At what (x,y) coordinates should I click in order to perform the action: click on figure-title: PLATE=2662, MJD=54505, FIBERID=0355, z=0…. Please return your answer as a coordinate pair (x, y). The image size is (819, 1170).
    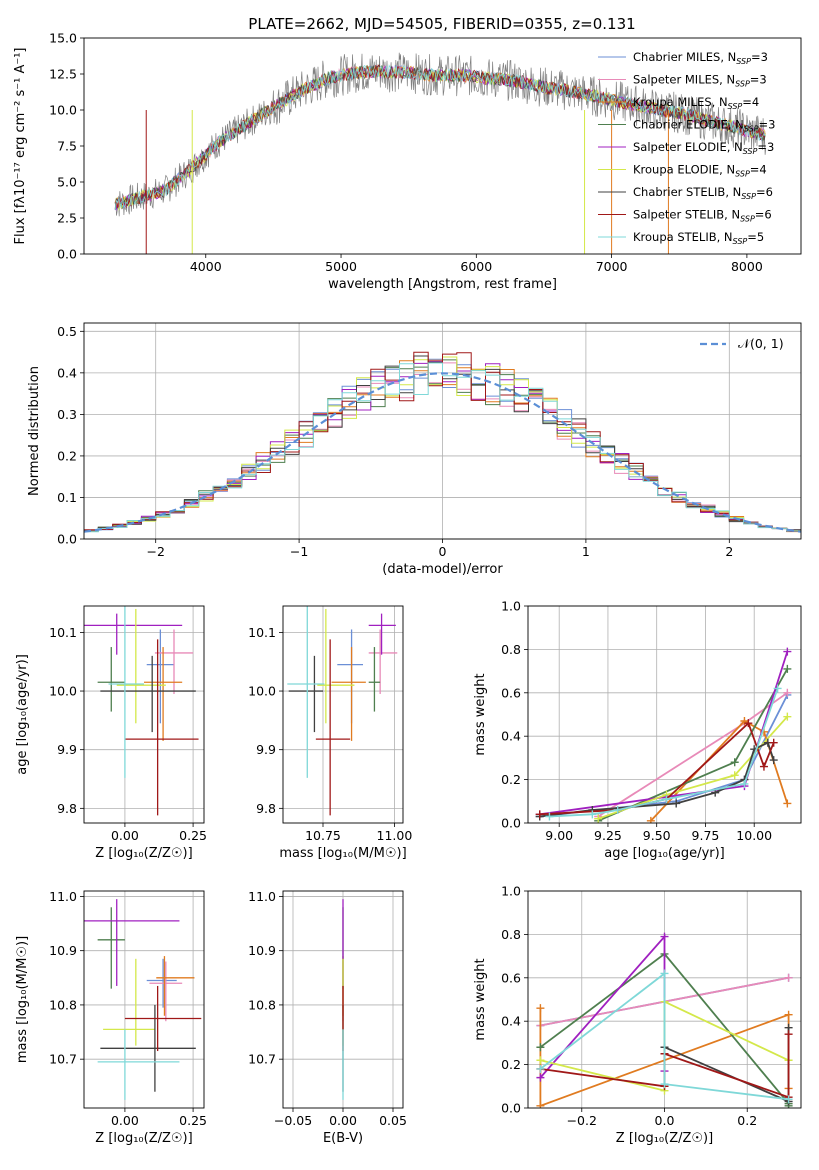
    Looking at the image, I should click on (441, 24).